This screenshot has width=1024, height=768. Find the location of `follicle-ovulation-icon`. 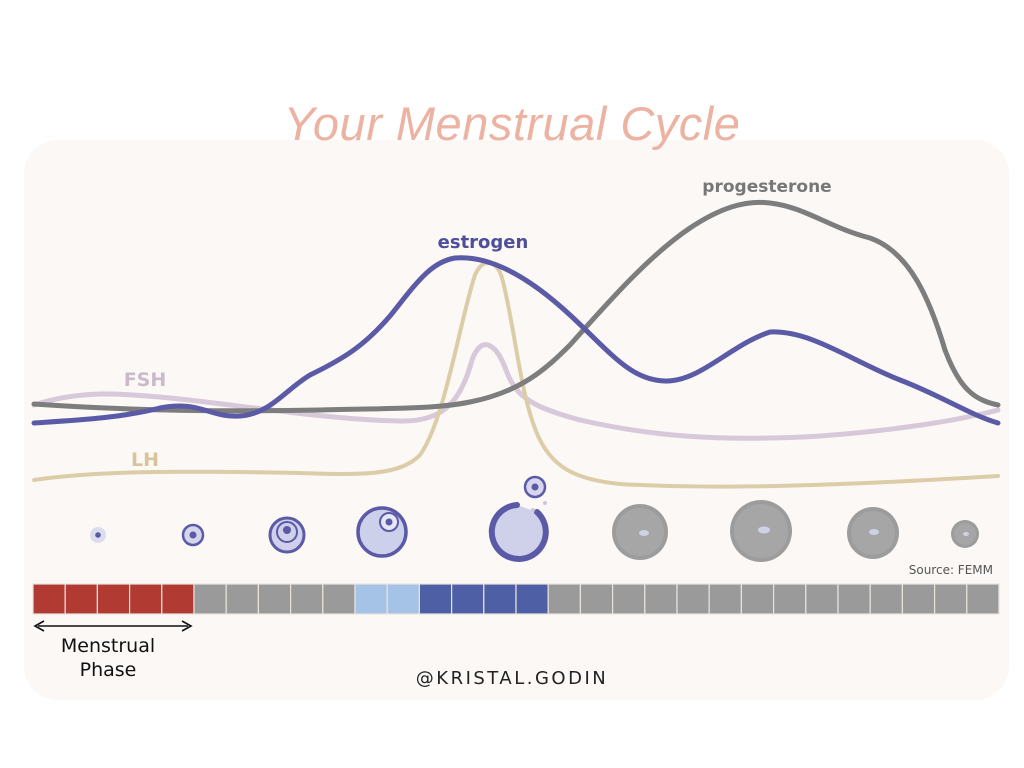

follicle-ovulation-icon is located at coordinates (518, 518).